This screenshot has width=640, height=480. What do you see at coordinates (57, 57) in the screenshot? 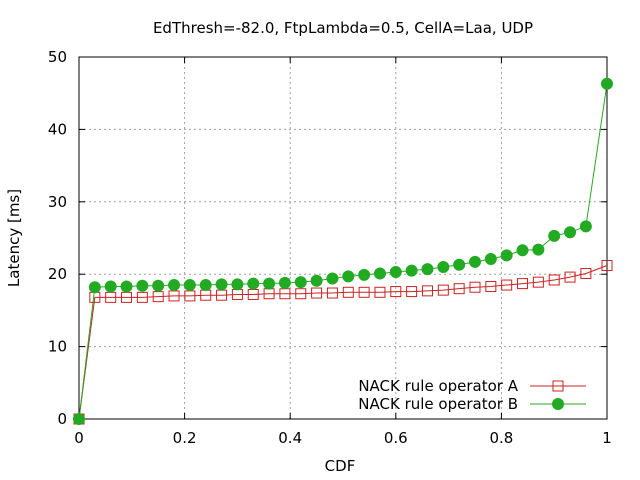
I see `y-tick-label: 50` at bounding box center [57, 57].